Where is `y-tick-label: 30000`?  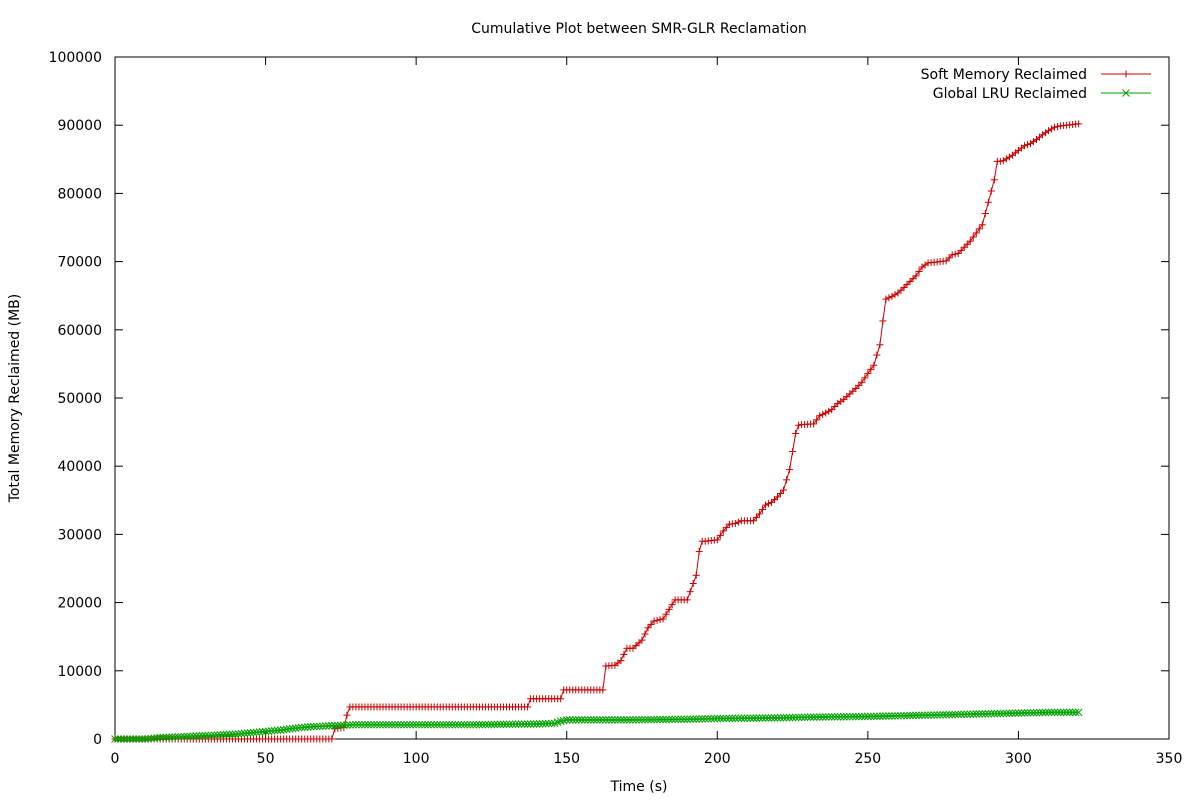 y-tick-label: 30000 is located at coordinates (79, 535).